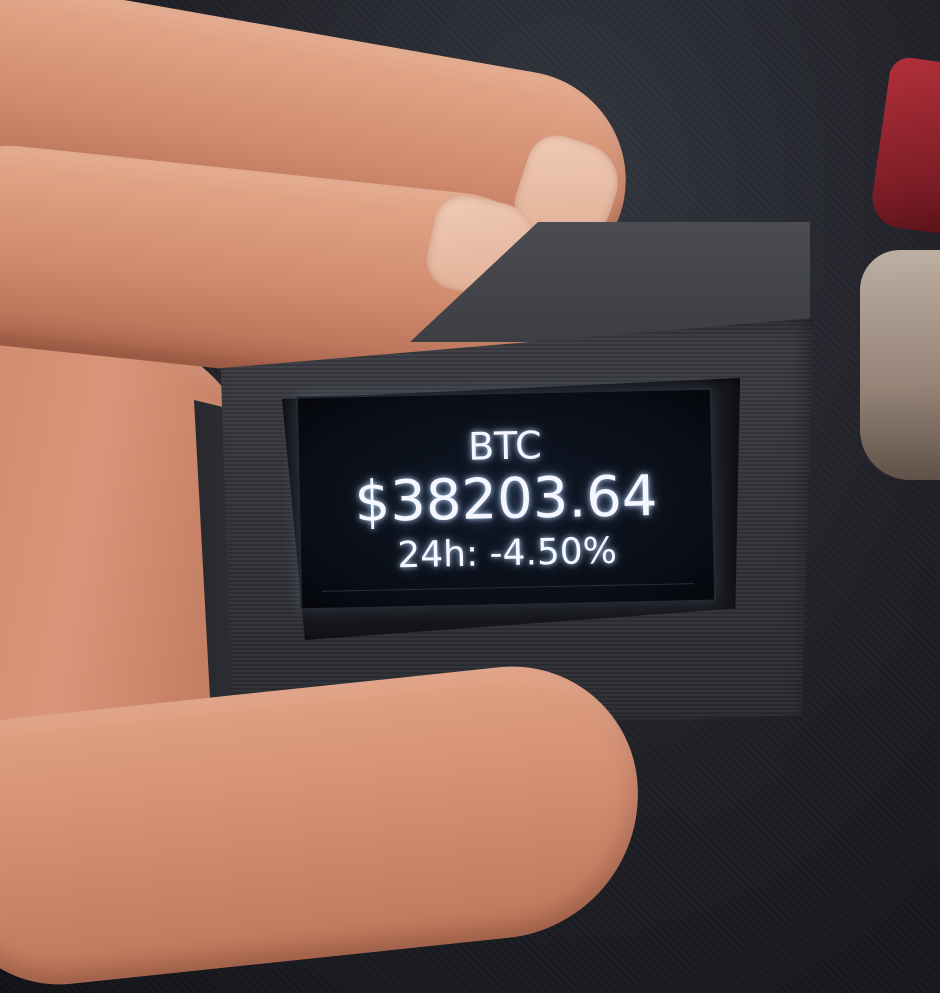 The width and height of the screenshot is (940, 993). What do you see at coordinates (507, 554) in the screenshot?
I see `change-24h: 24h: -4.50%` at bounding box center [507, 554].